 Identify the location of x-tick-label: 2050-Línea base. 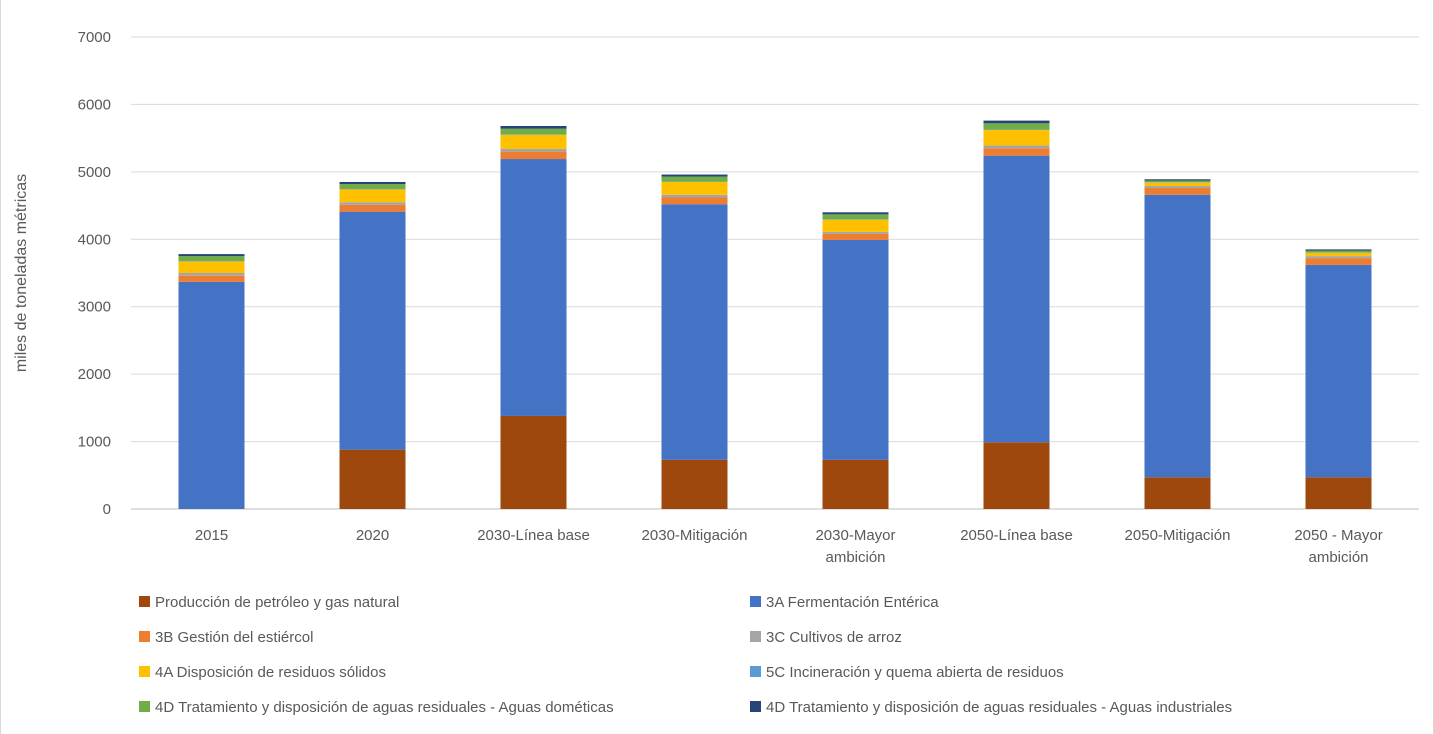
(1016, 535).